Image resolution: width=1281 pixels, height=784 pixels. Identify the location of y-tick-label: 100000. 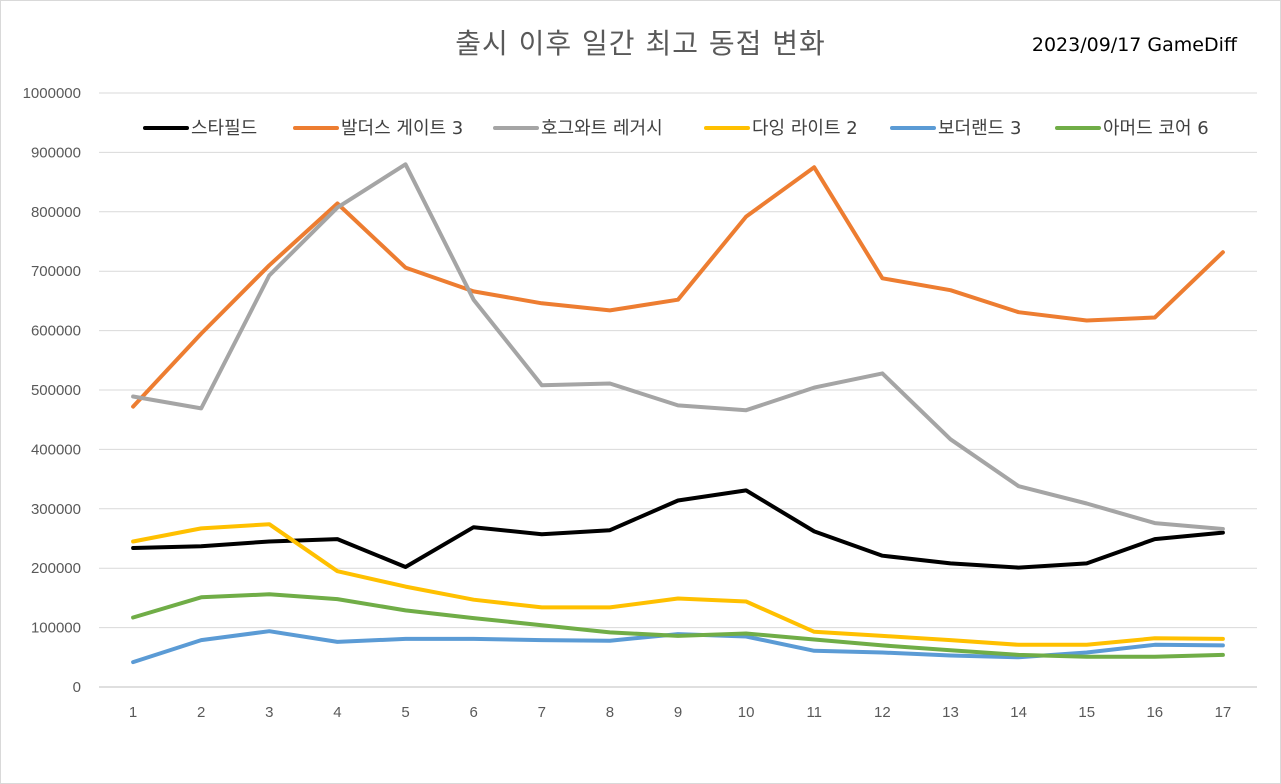
(56, 628).